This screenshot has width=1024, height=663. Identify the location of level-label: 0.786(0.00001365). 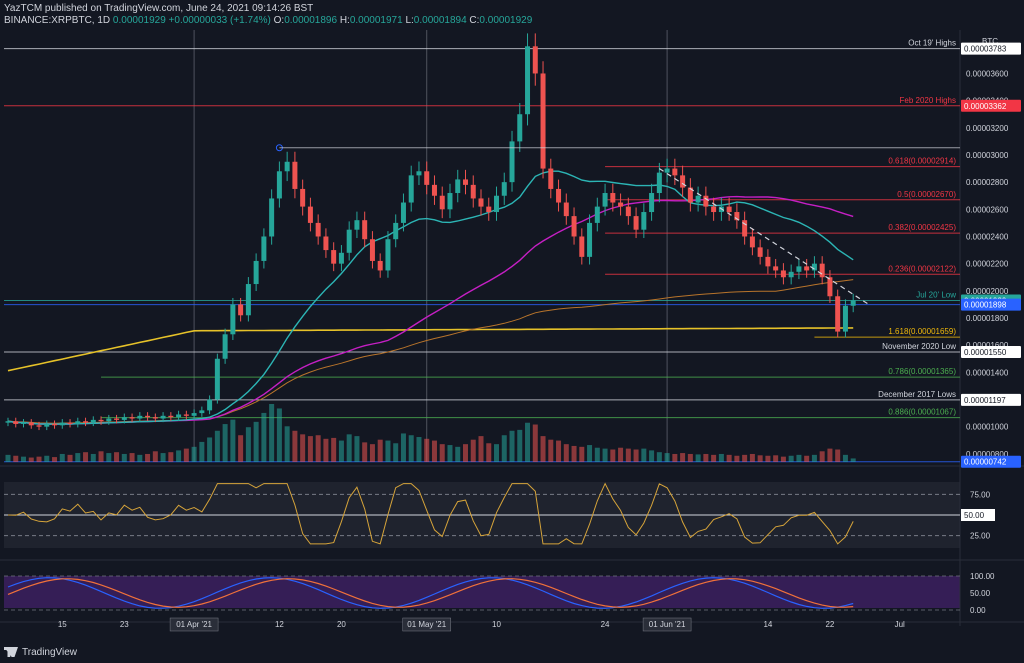
(922, 371).